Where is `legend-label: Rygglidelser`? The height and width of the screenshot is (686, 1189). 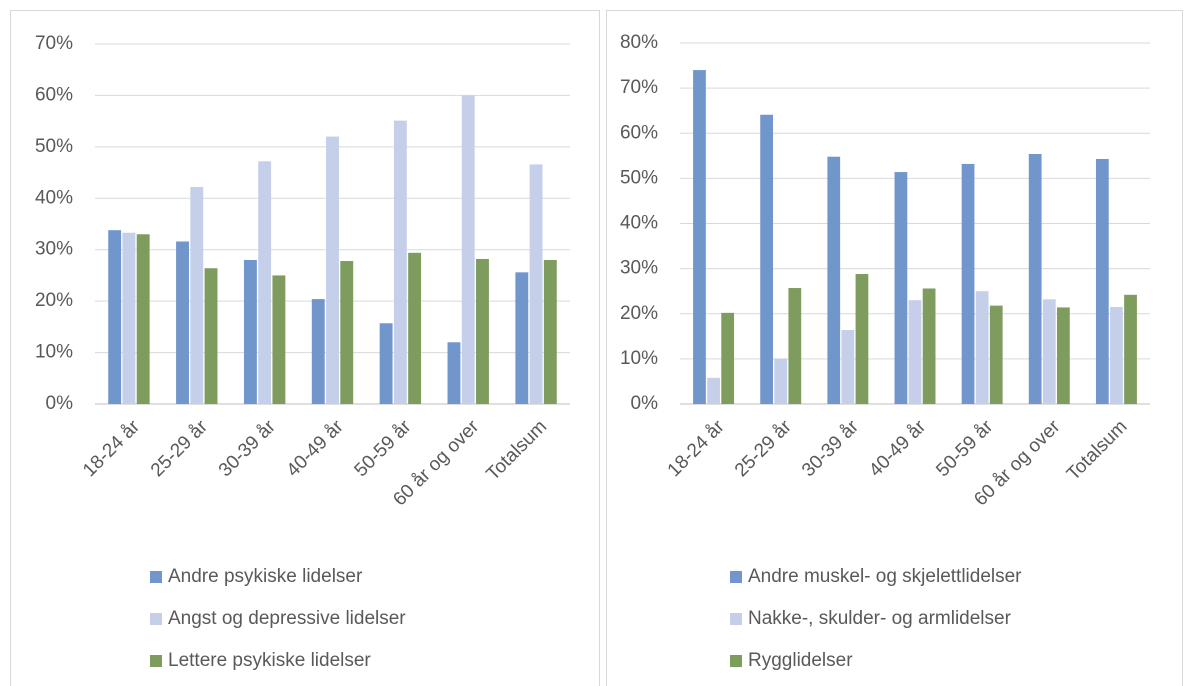 legend-label: Rygglidelser is located at coordinates (800, 660).